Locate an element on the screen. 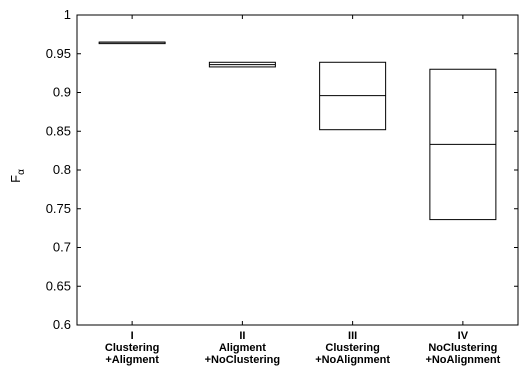  y-tick-label: 0.7 is located at coordinates (62, 247).